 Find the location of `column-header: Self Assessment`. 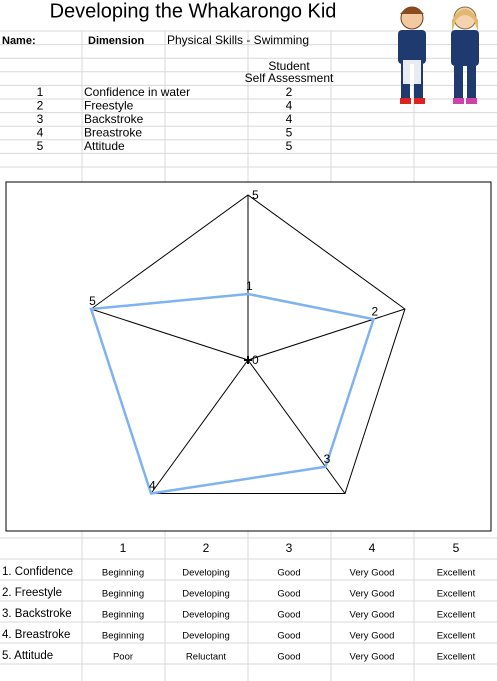

column-header: Self Assessment is located at coordinates (289, 78).